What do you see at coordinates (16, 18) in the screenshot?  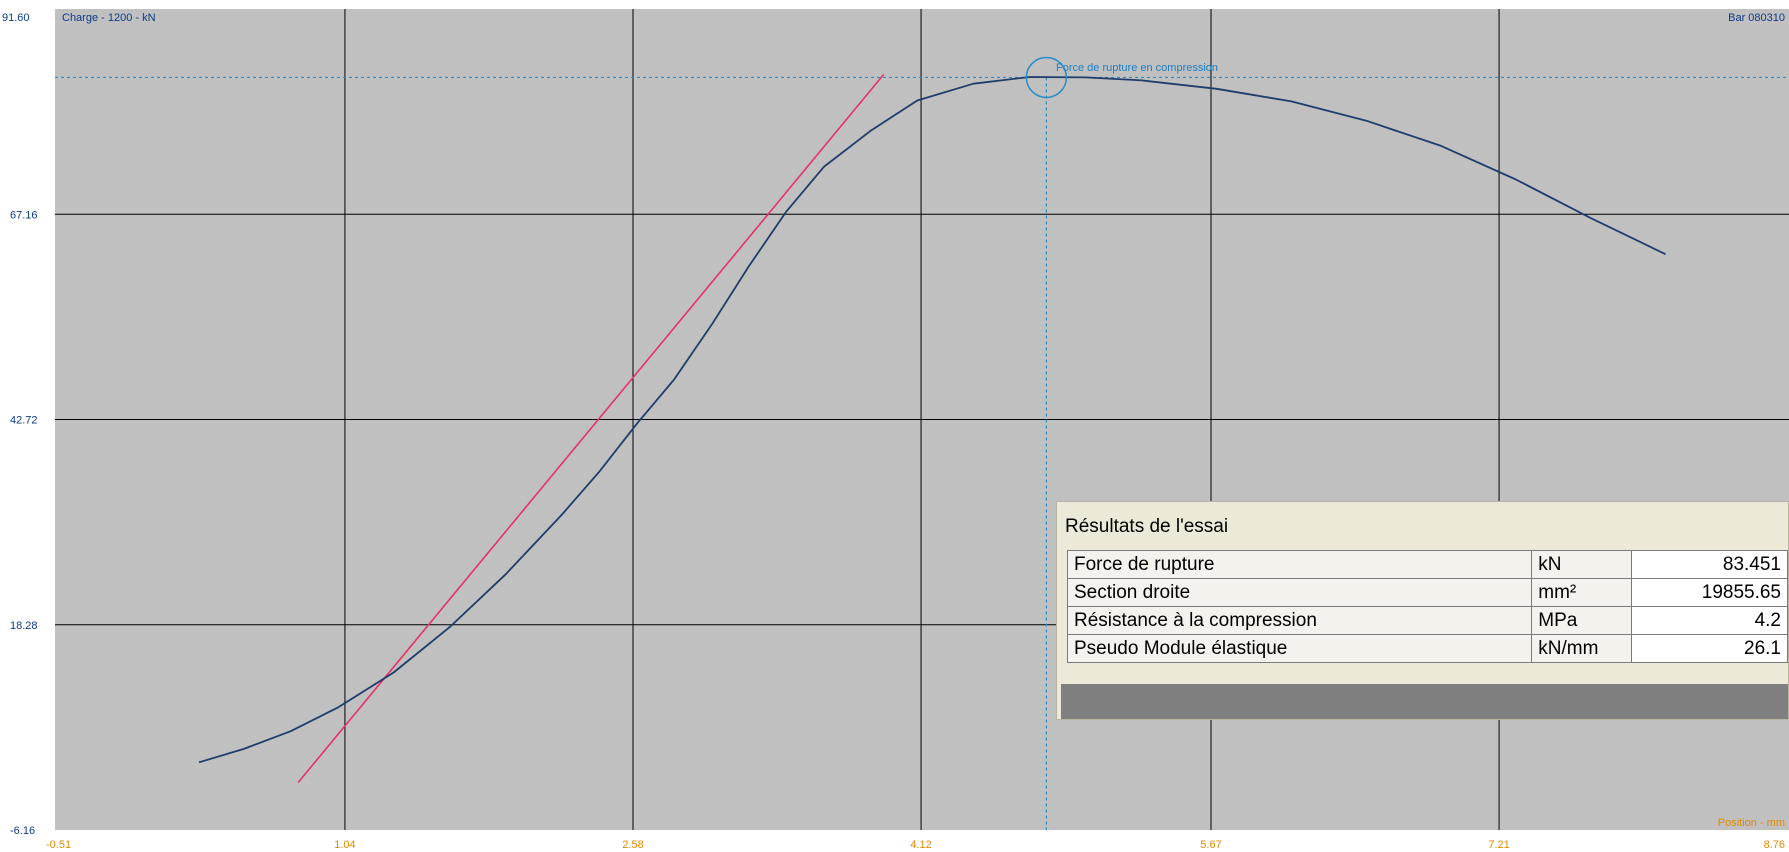 I see `y-max-label: 91.60` at bounding box center [16, 18].